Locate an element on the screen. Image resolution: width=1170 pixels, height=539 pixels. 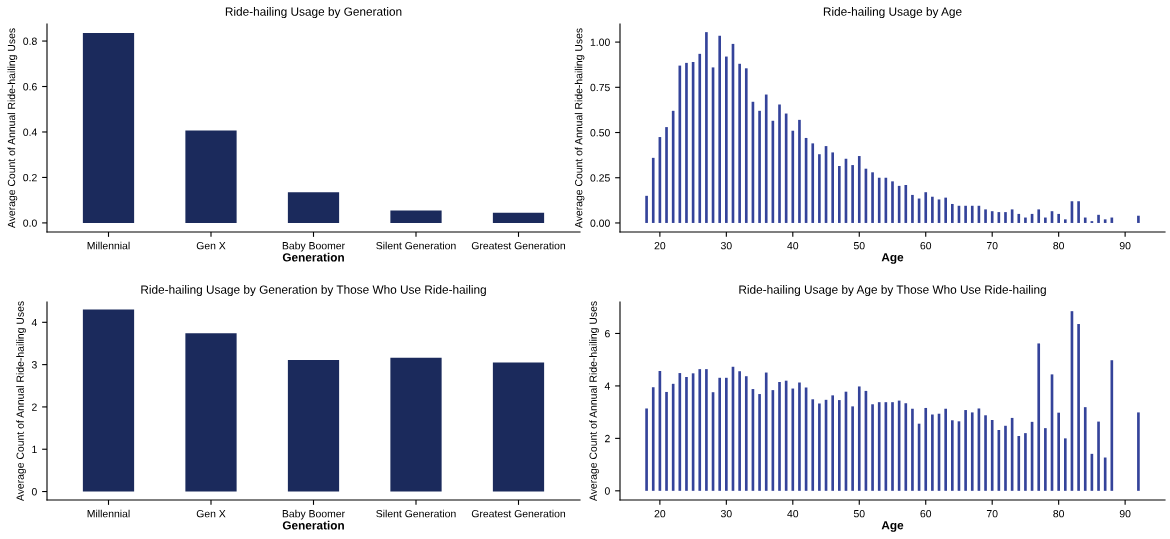
chart-title: Ride-hailing Usage by Age by Those Who Use Ride-hailing is located at coordinates (892, 291).